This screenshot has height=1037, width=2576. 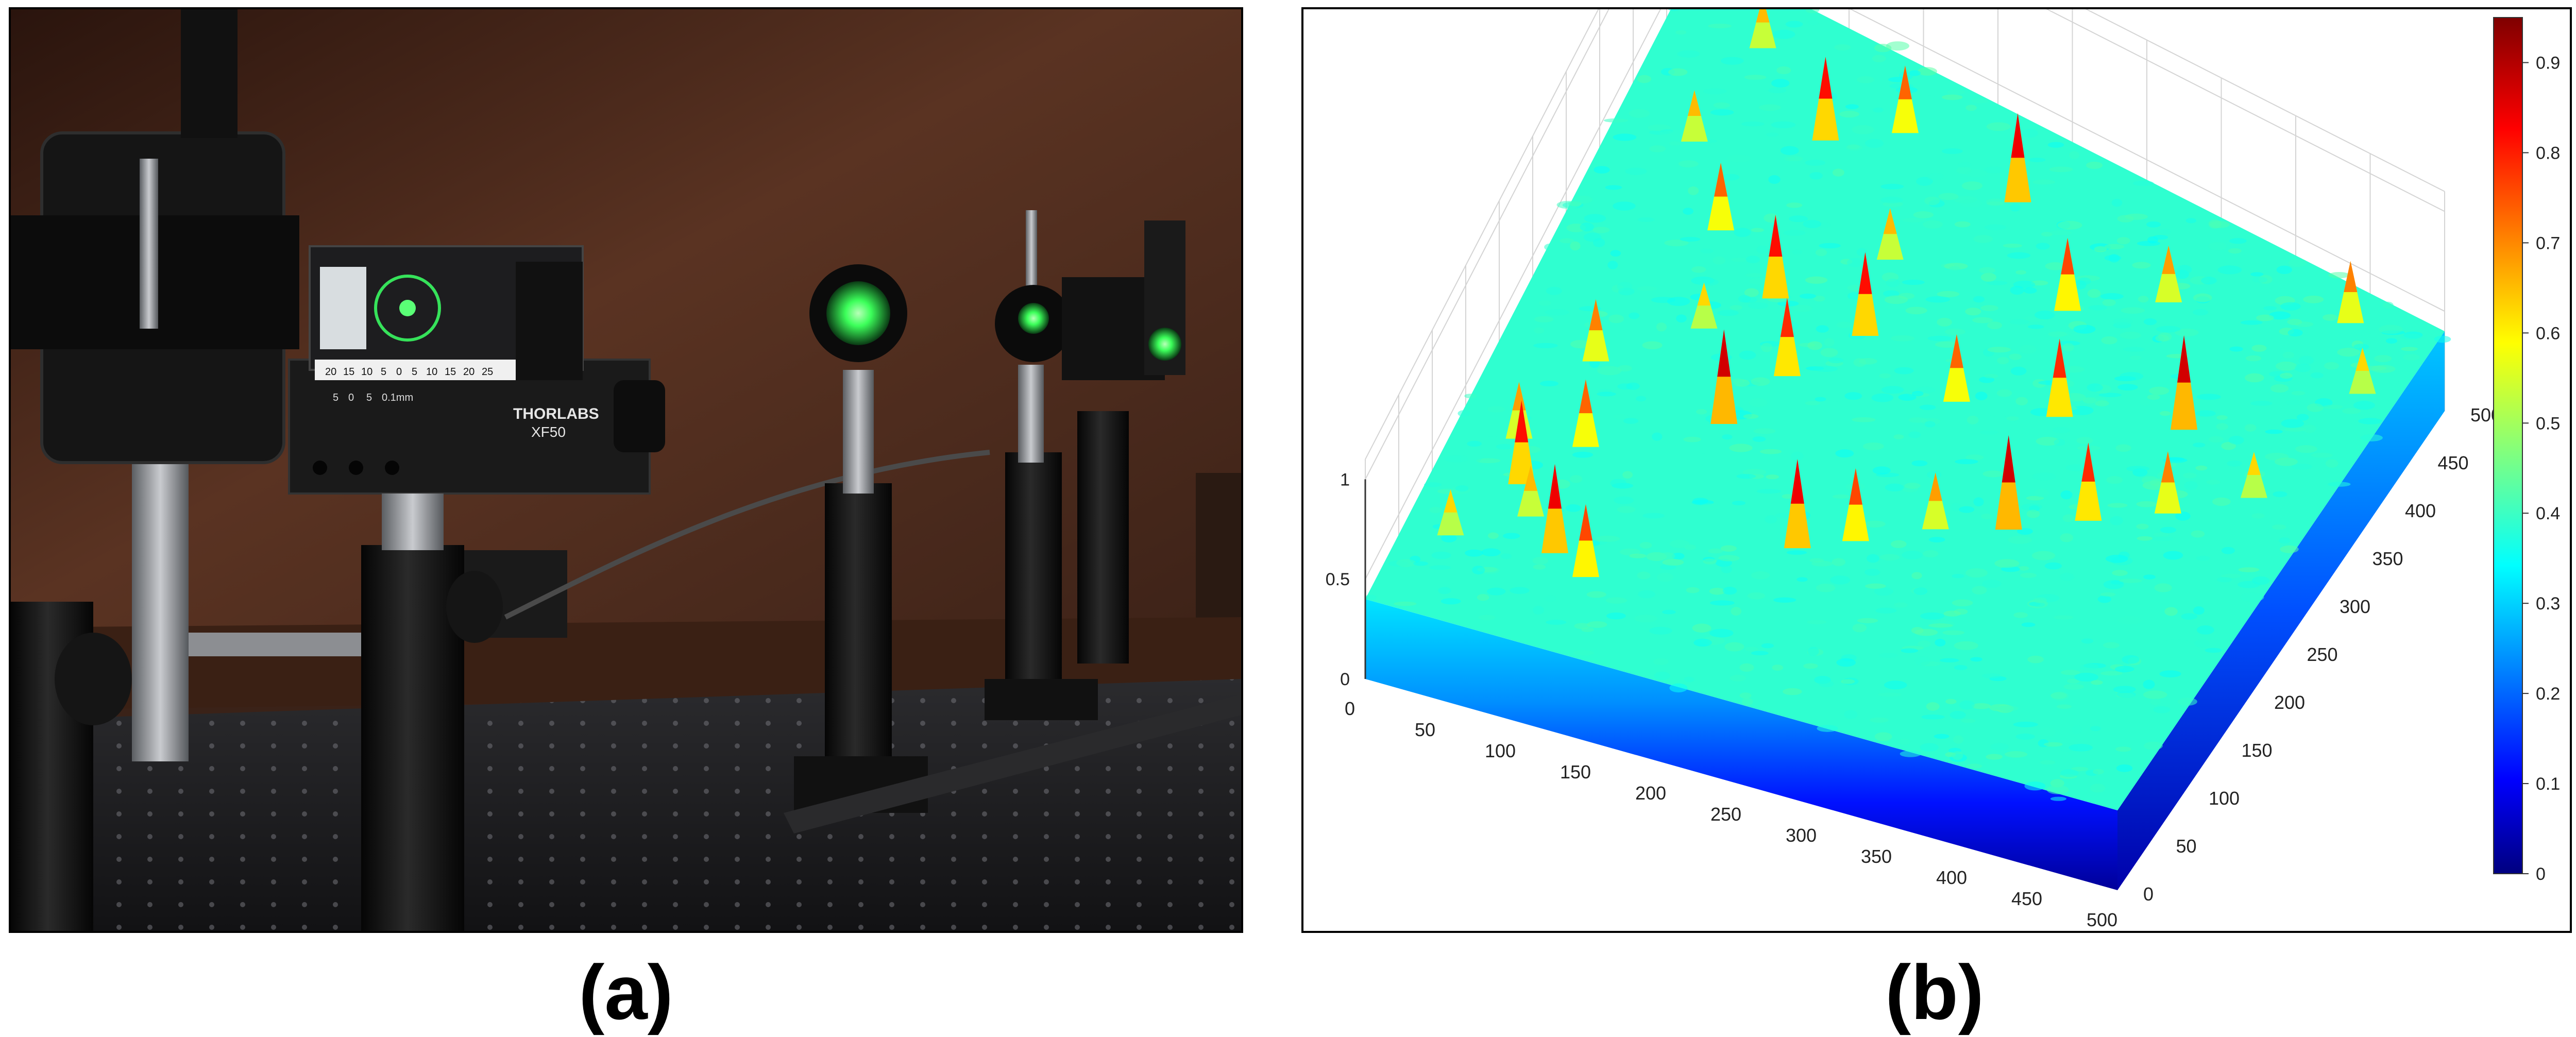 I want to click on colorbar-tick-label: 0.2, so click(x=2548, y=694).